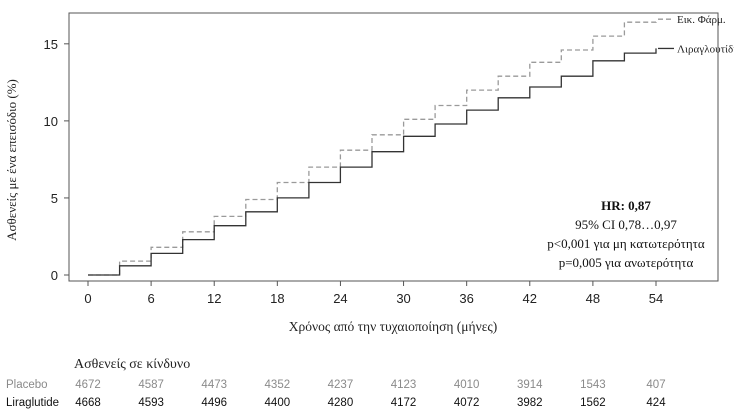 The height and width of the screenshot is (413, 734). What do you see at coordinates (393, 326) in the screenshot?
I see `x-axis-label: Χρόνος από την τυχαιοποίηση (μήνες)` at bounding box center [393, 326].